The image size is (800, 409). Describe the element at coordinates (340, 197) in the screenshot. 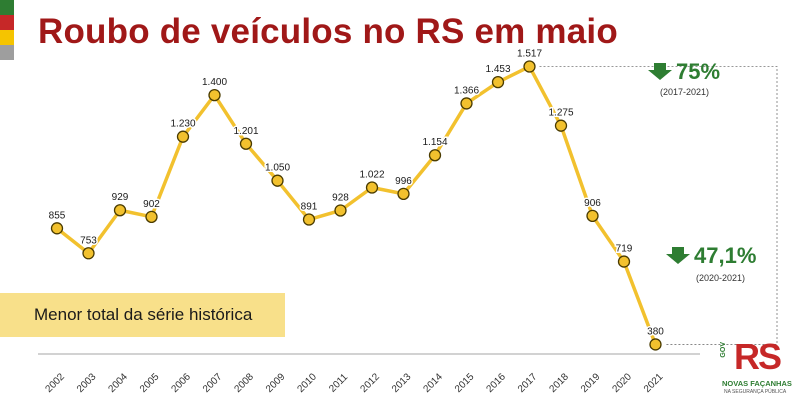

I see `data-label: 928` at that location.